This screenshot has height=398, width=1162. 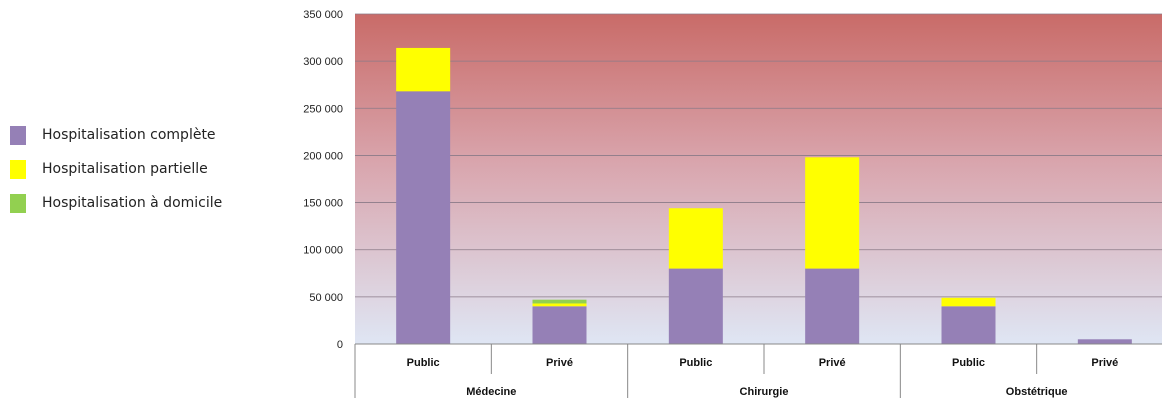 I want to click on y-tick-label: 300 000, so click(x=323, y=62).